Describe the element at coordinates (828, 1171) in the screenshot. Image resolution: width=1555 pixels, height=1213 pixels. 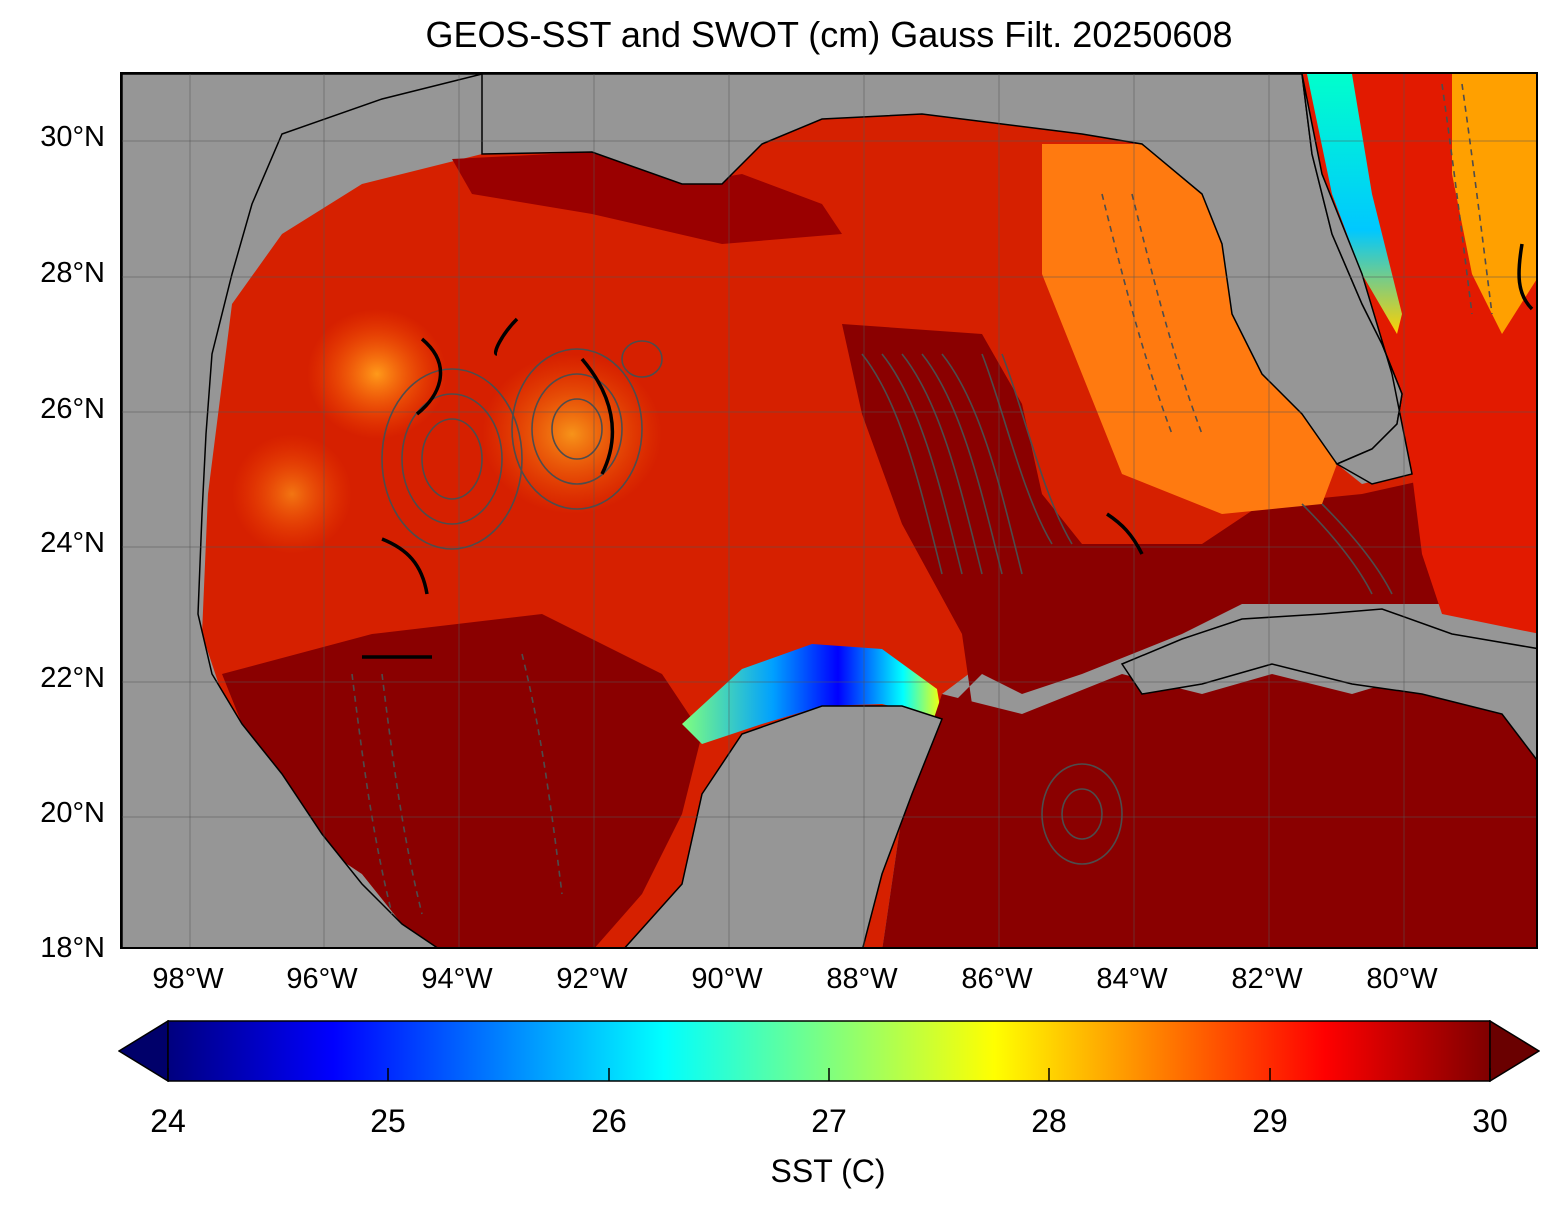
I see `colorbar-label: SST (C)` at that location.